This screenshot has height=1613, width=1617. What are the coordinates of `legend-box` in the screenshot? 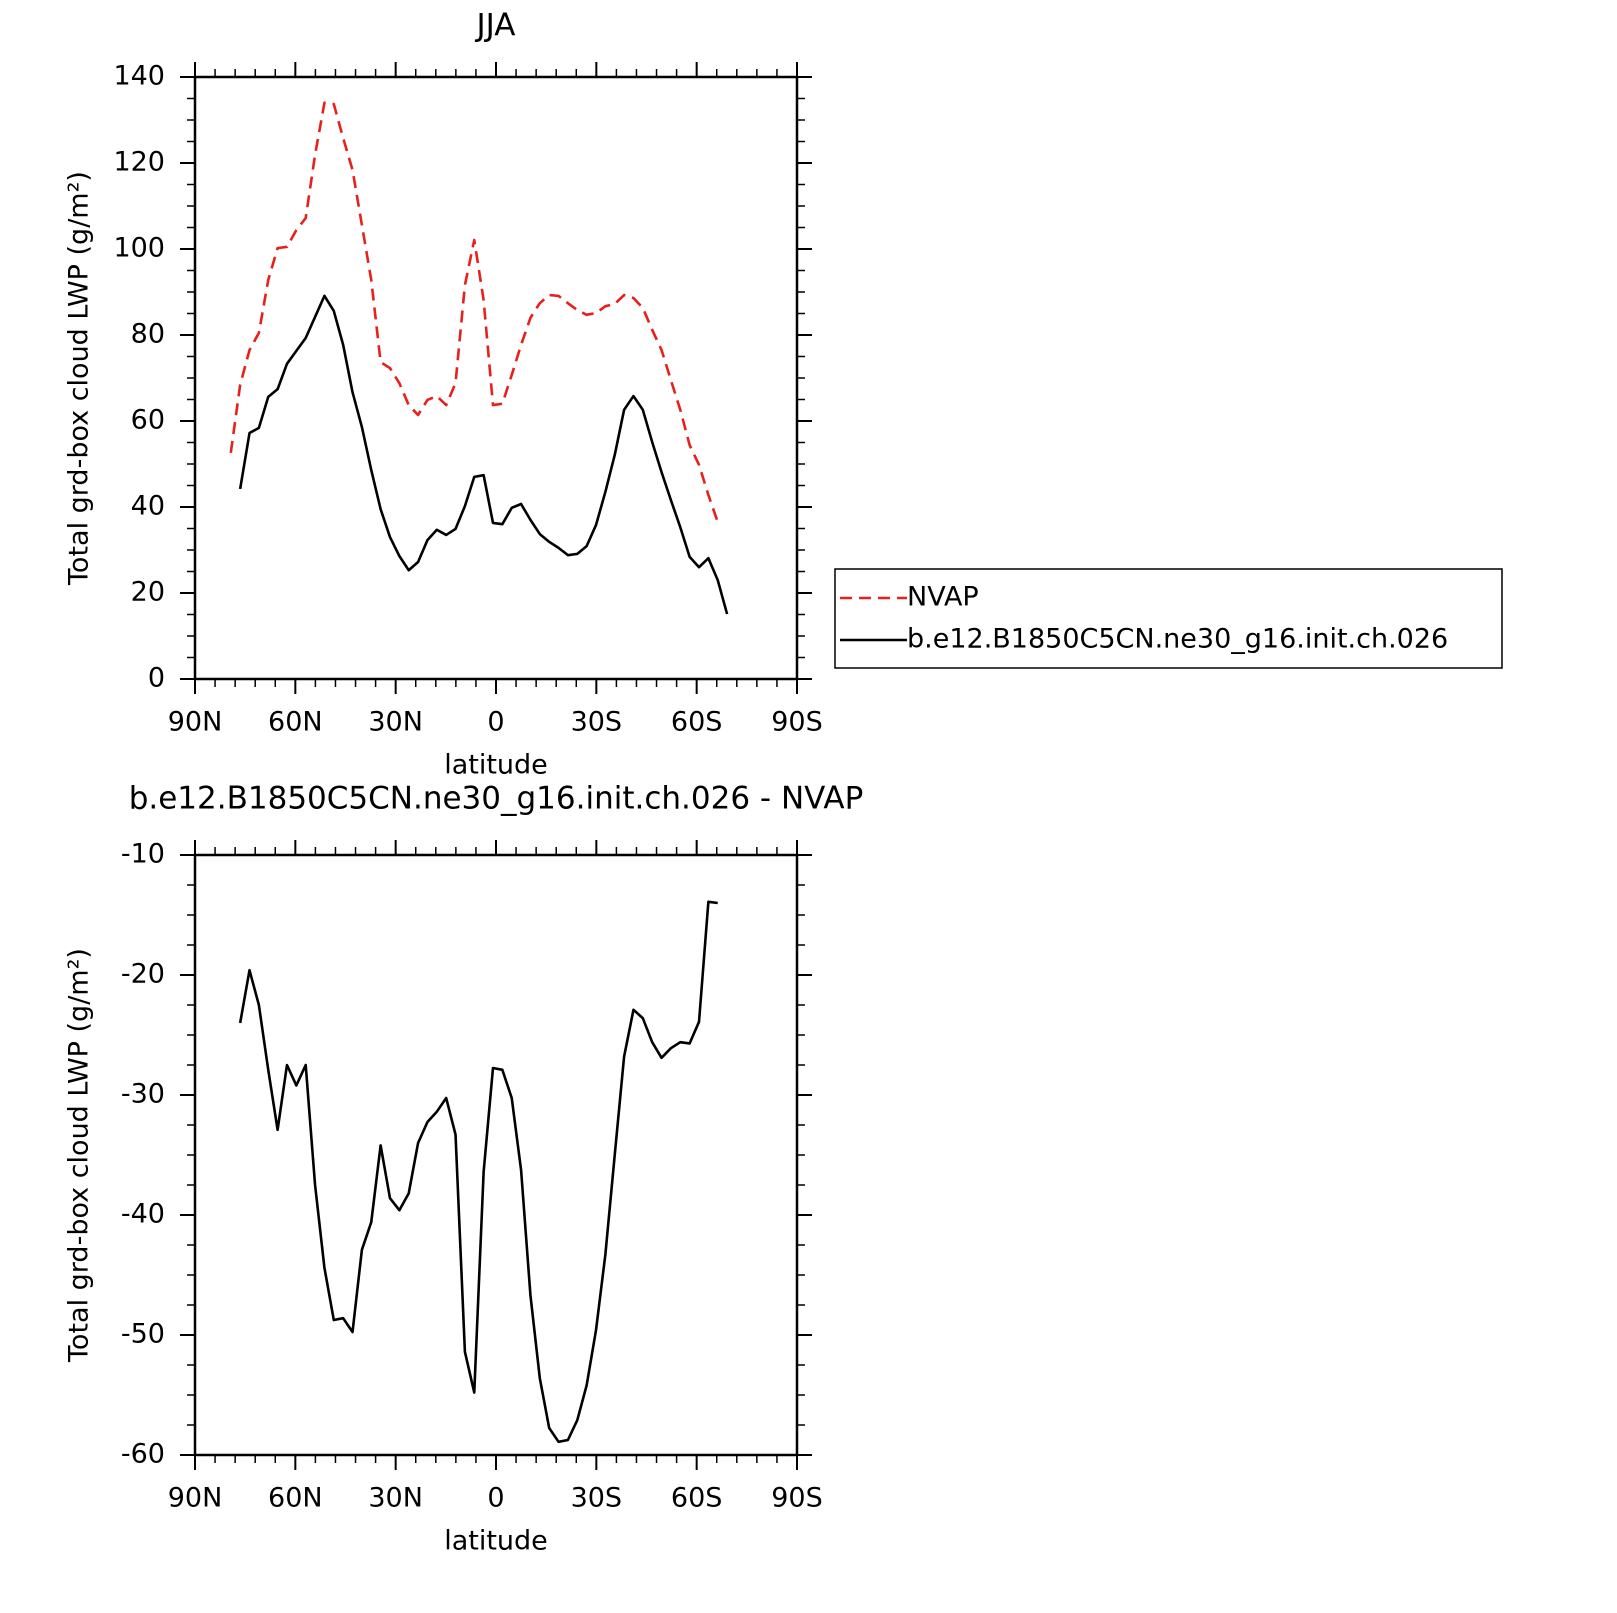 It's located at (1168, 618).